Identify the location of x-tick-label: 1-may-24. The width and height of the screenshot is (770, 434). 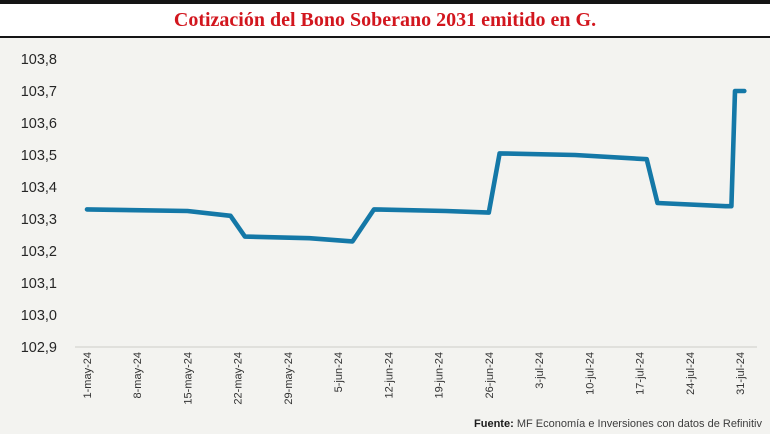
(88, 375).